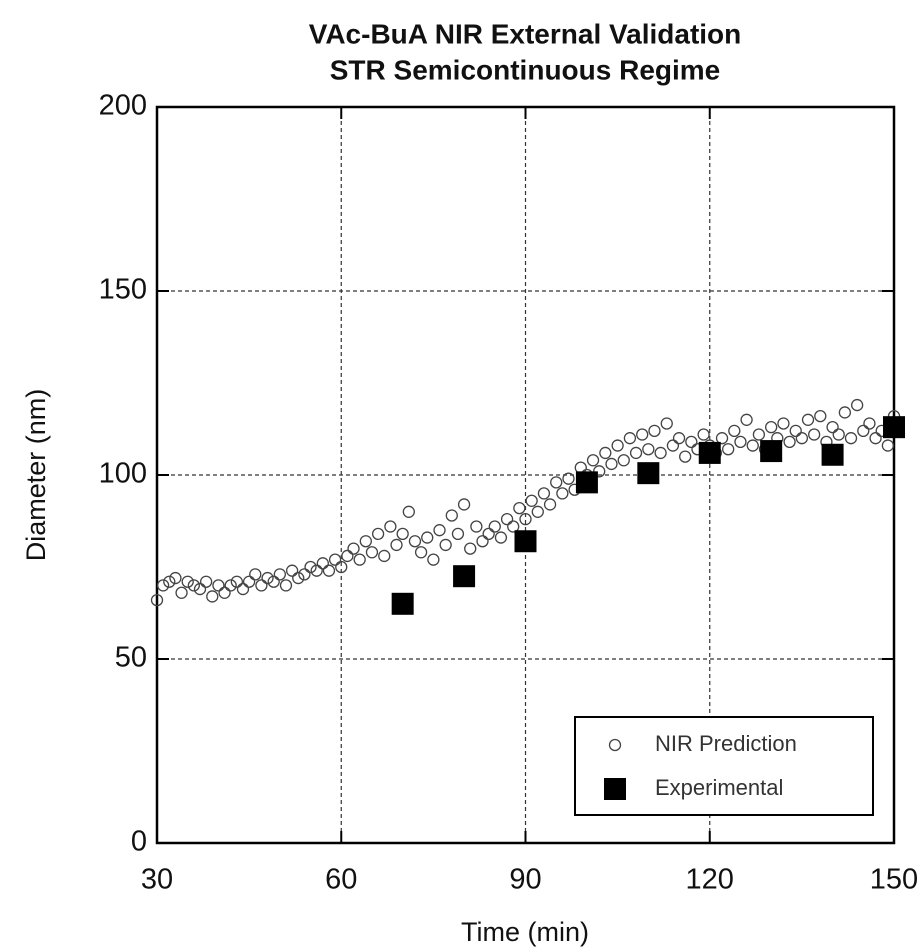 The width and height of the screenshot is (923, 952). I want to click on x-tick-label: 150, so click(894, 880).